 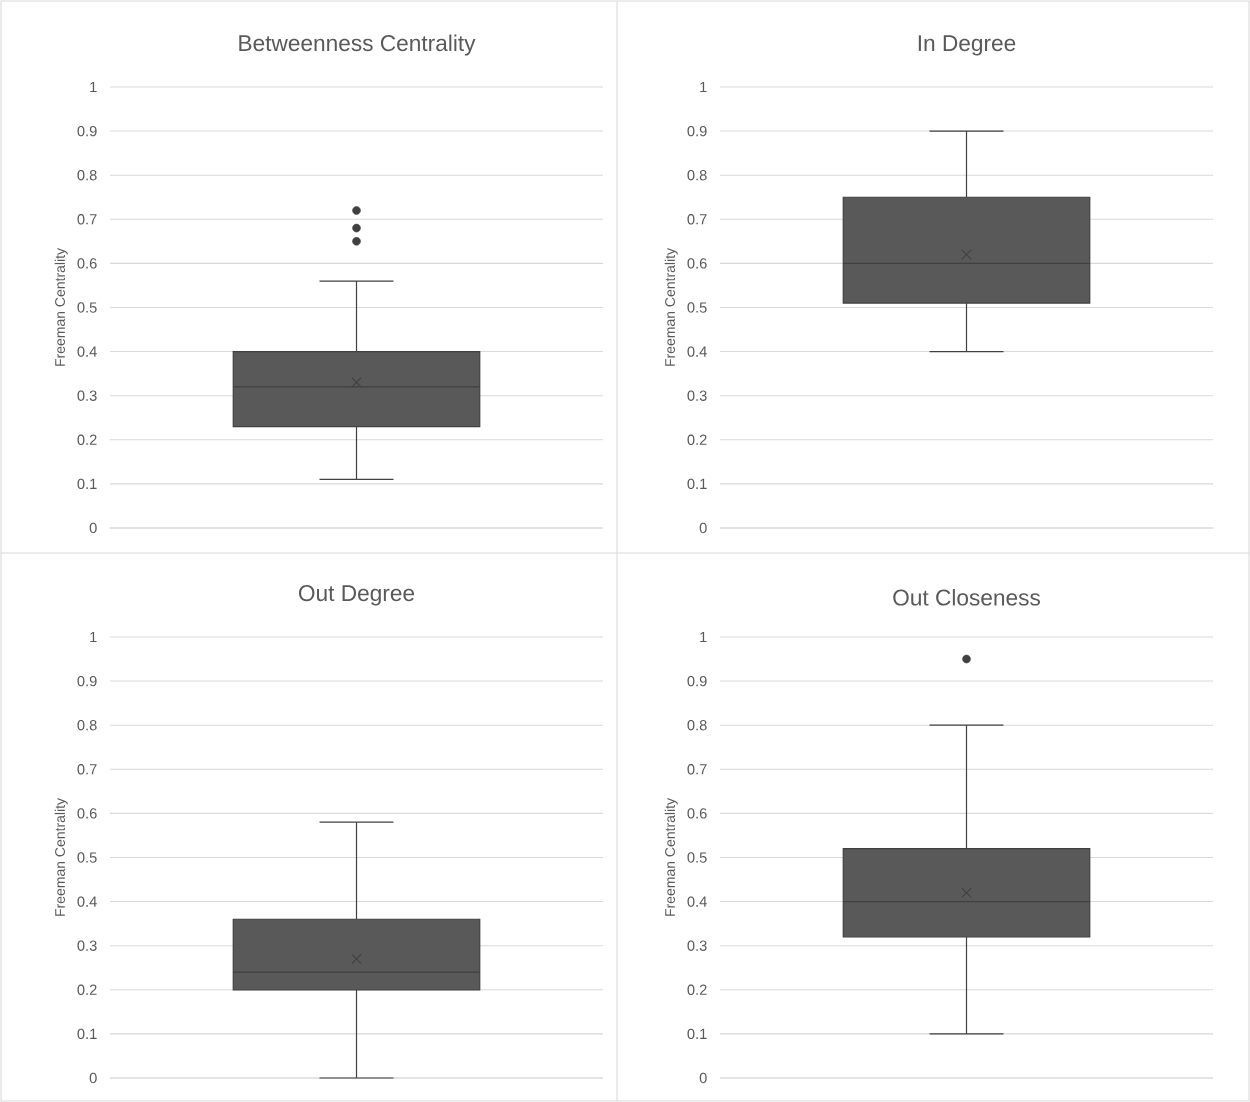 What do you see at coordinates (967, 45) in the screenshot?
I see `chart-title: In Degree` at bounding box center [967, 45].